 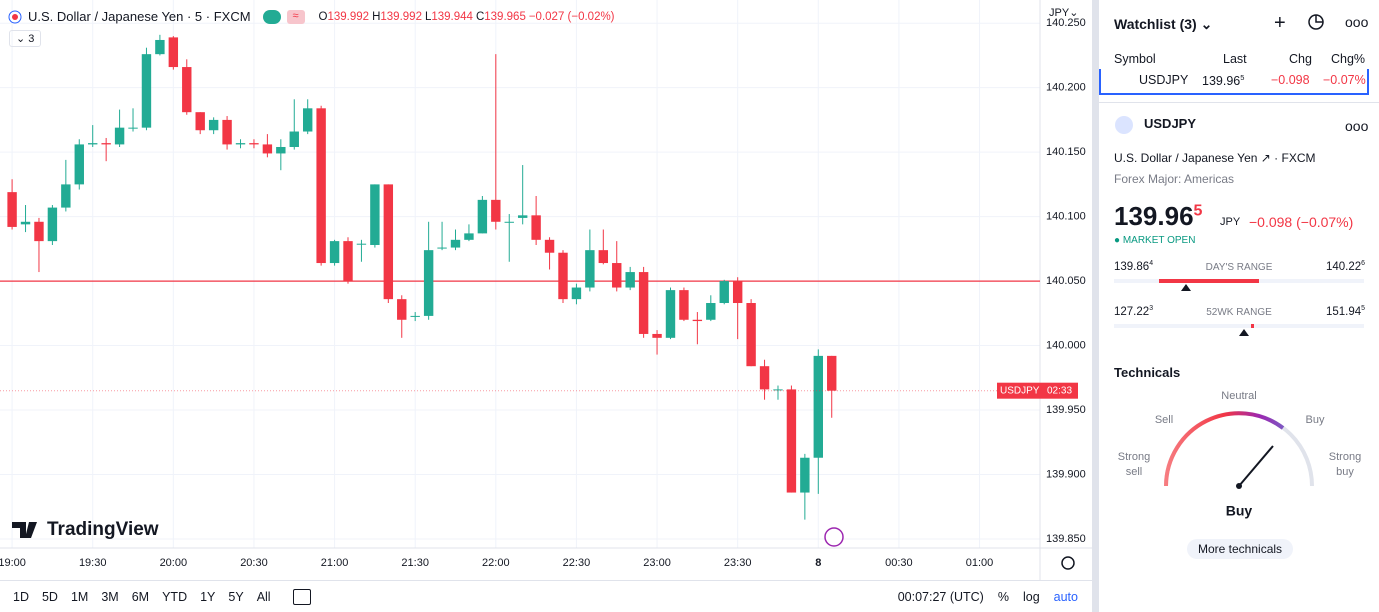 I want to click on watermark: TradingView, so click(x=103, y=529).